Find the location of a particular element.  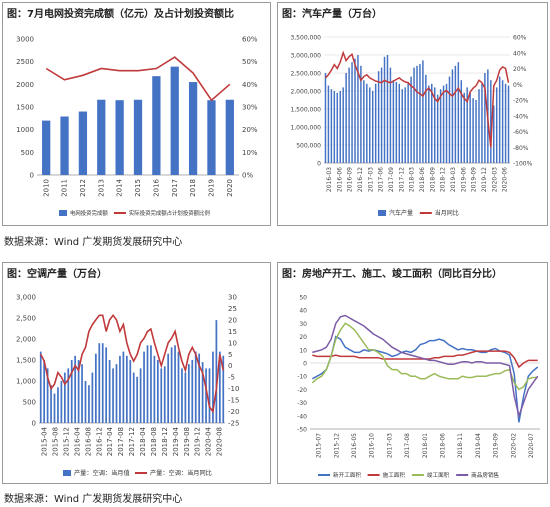

y2-tick-label: -100% is located at coordinates (523, 164).